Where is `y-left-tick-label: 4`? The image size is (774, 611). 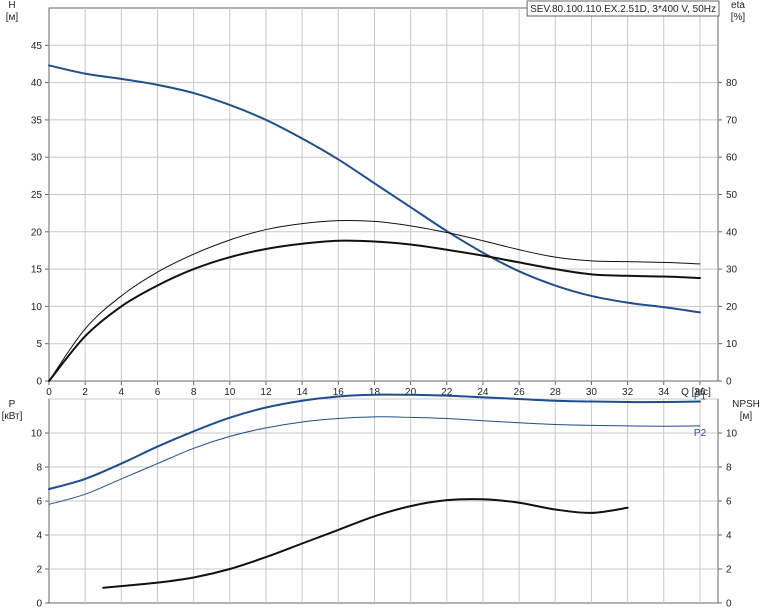
y-left-tick-label: 4 is located at coordinates (39, 536).